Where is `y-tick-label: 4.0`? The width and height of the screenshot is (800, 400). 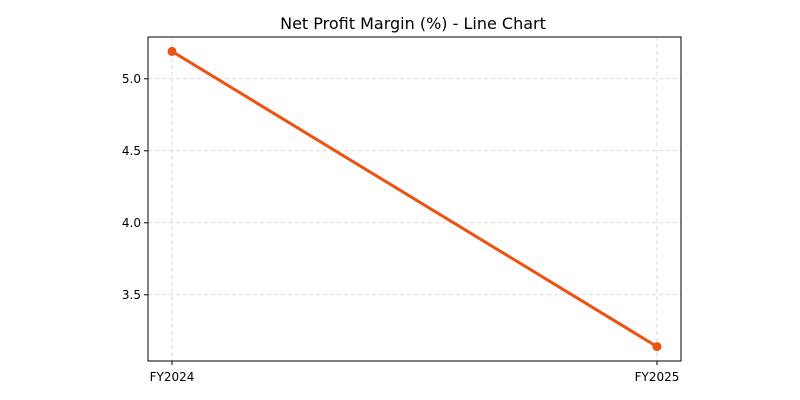
y-tick-label: 4.0 is located at coordinates (131, 223).